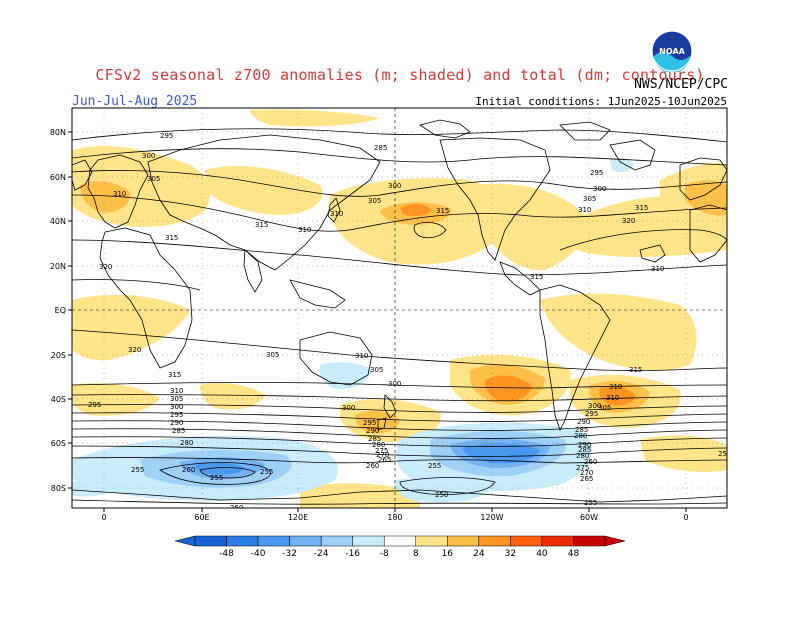  I want to click on lat-tick-label: 20S, so click(58, 355).